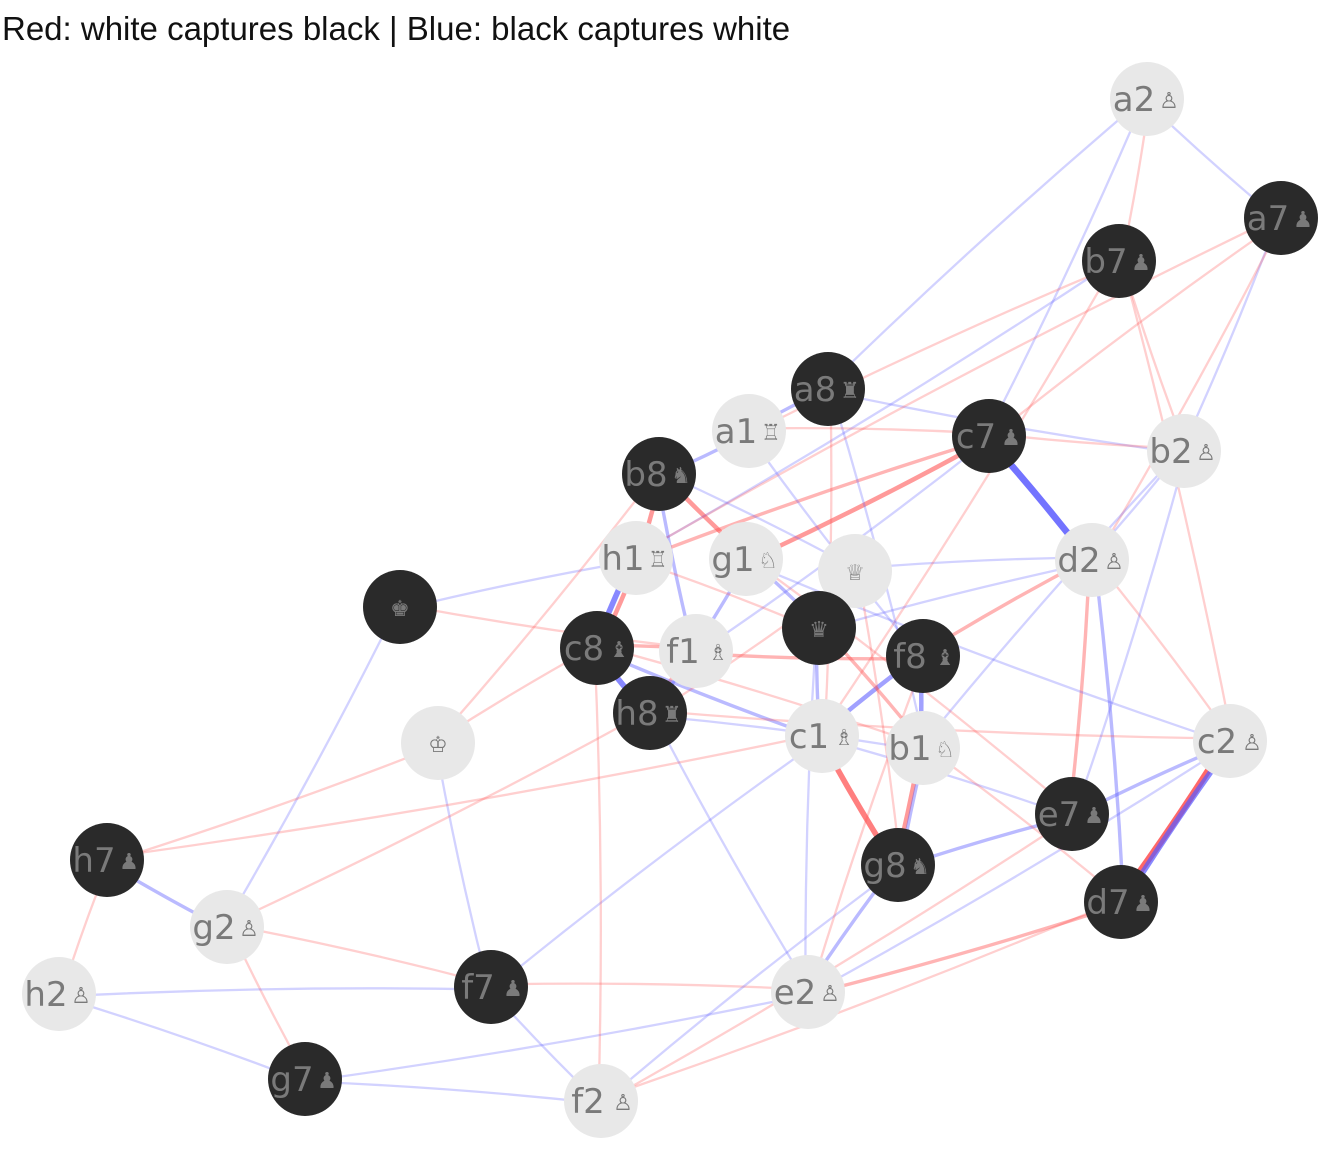  I want to click on edge-b7-h1-black, so click(876, 407).